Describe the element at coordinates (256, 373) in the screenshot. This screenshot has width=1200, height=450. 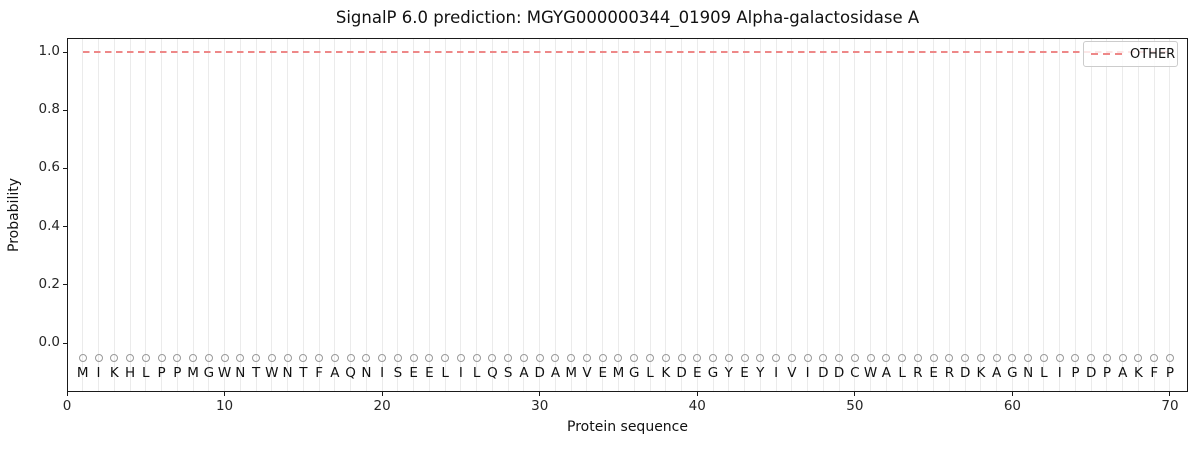
I see `sequence-letter: T` at that location.